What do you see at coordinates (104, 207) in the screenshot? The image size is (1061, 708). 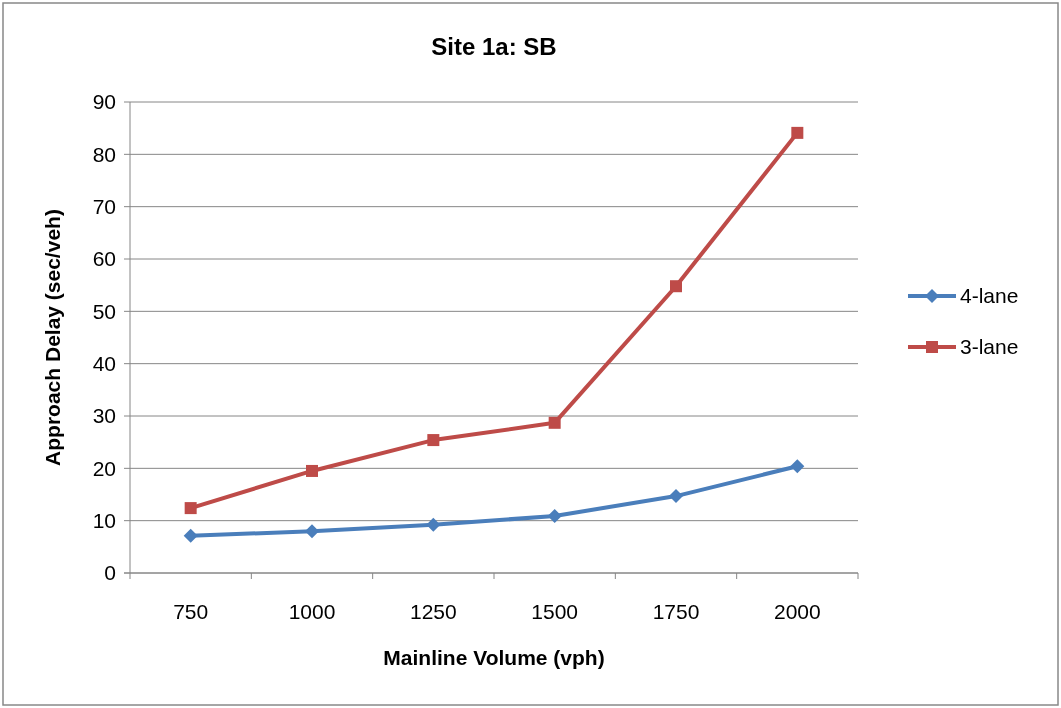 I see `y-tick-label: 70` at bounding box center [104, 207].